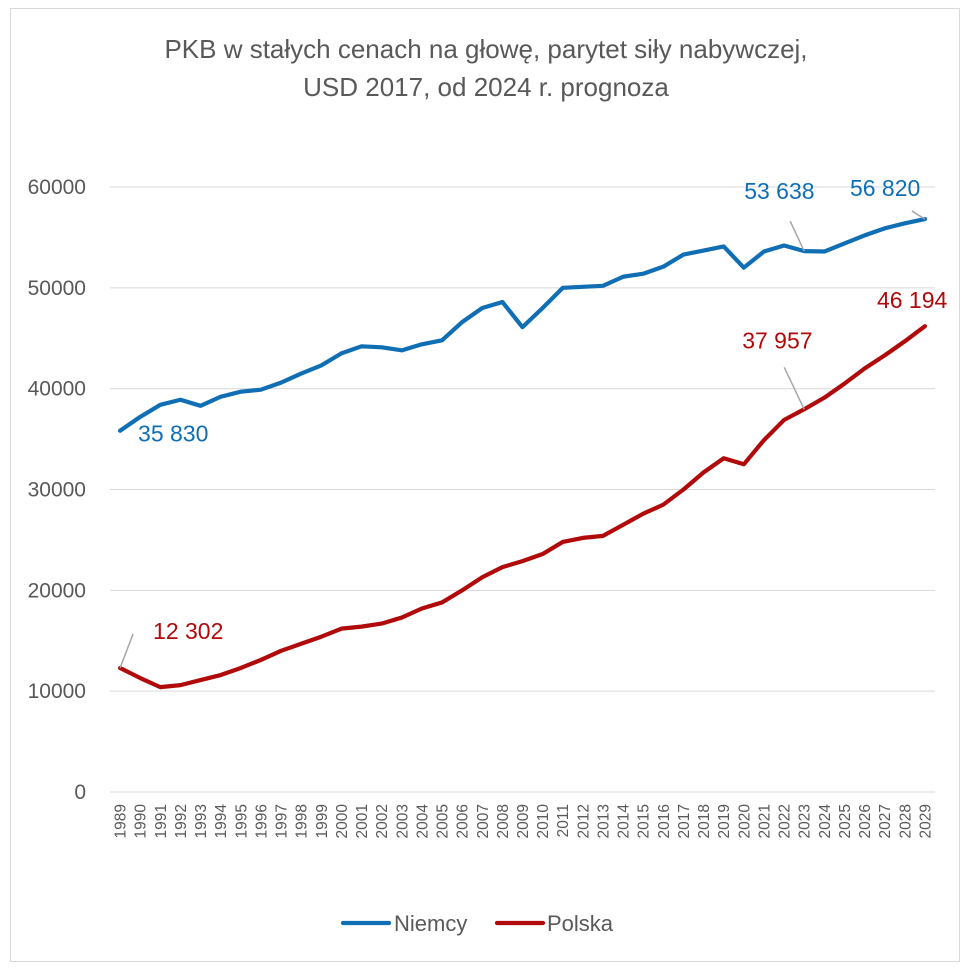 The image size is (972, 972). What do you see at coordinates (173, 434) in the screenshot?
I see `data-label-niemcy-1989: 35 830` at bounding box center [173, 434].